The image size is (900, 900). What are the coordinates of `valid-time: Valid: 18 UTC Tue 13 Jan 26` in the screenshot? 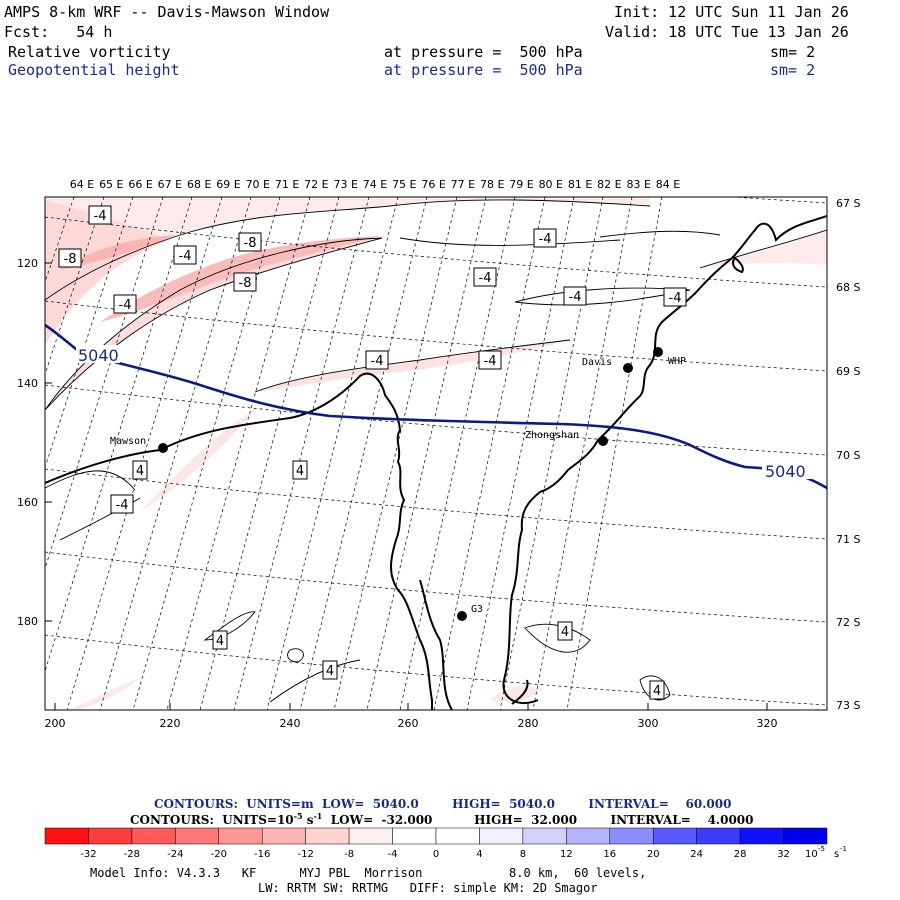 It's located at (727, 32).